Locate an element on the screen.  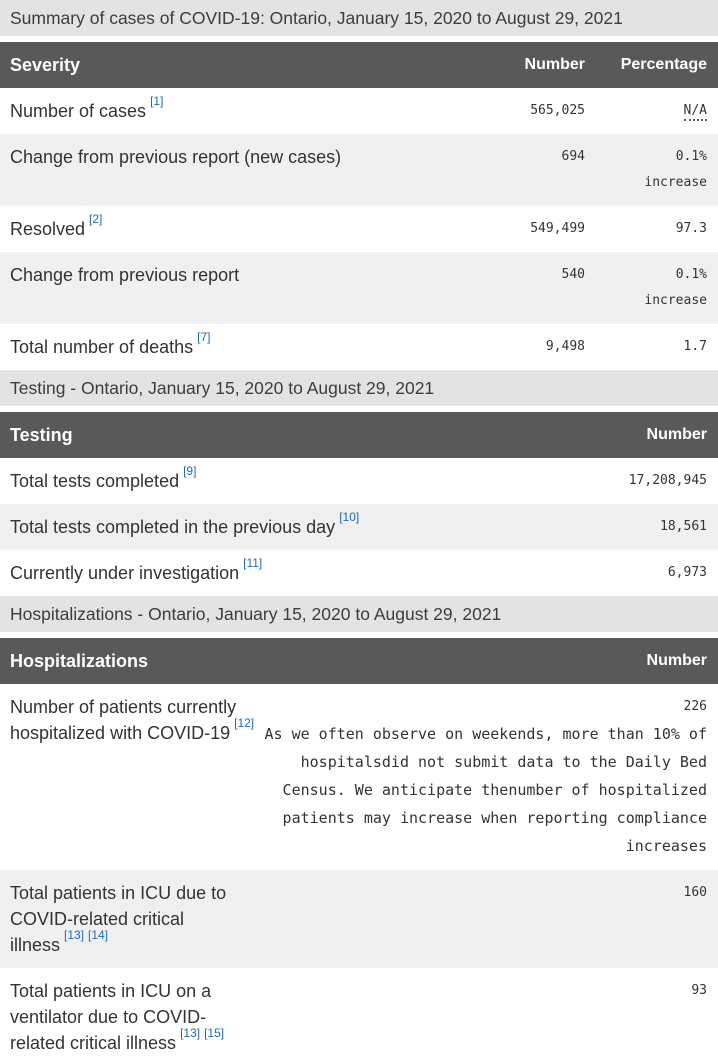
table-row: Total tests completed [9] 17,208,945 is located at coordinates (359, 481).